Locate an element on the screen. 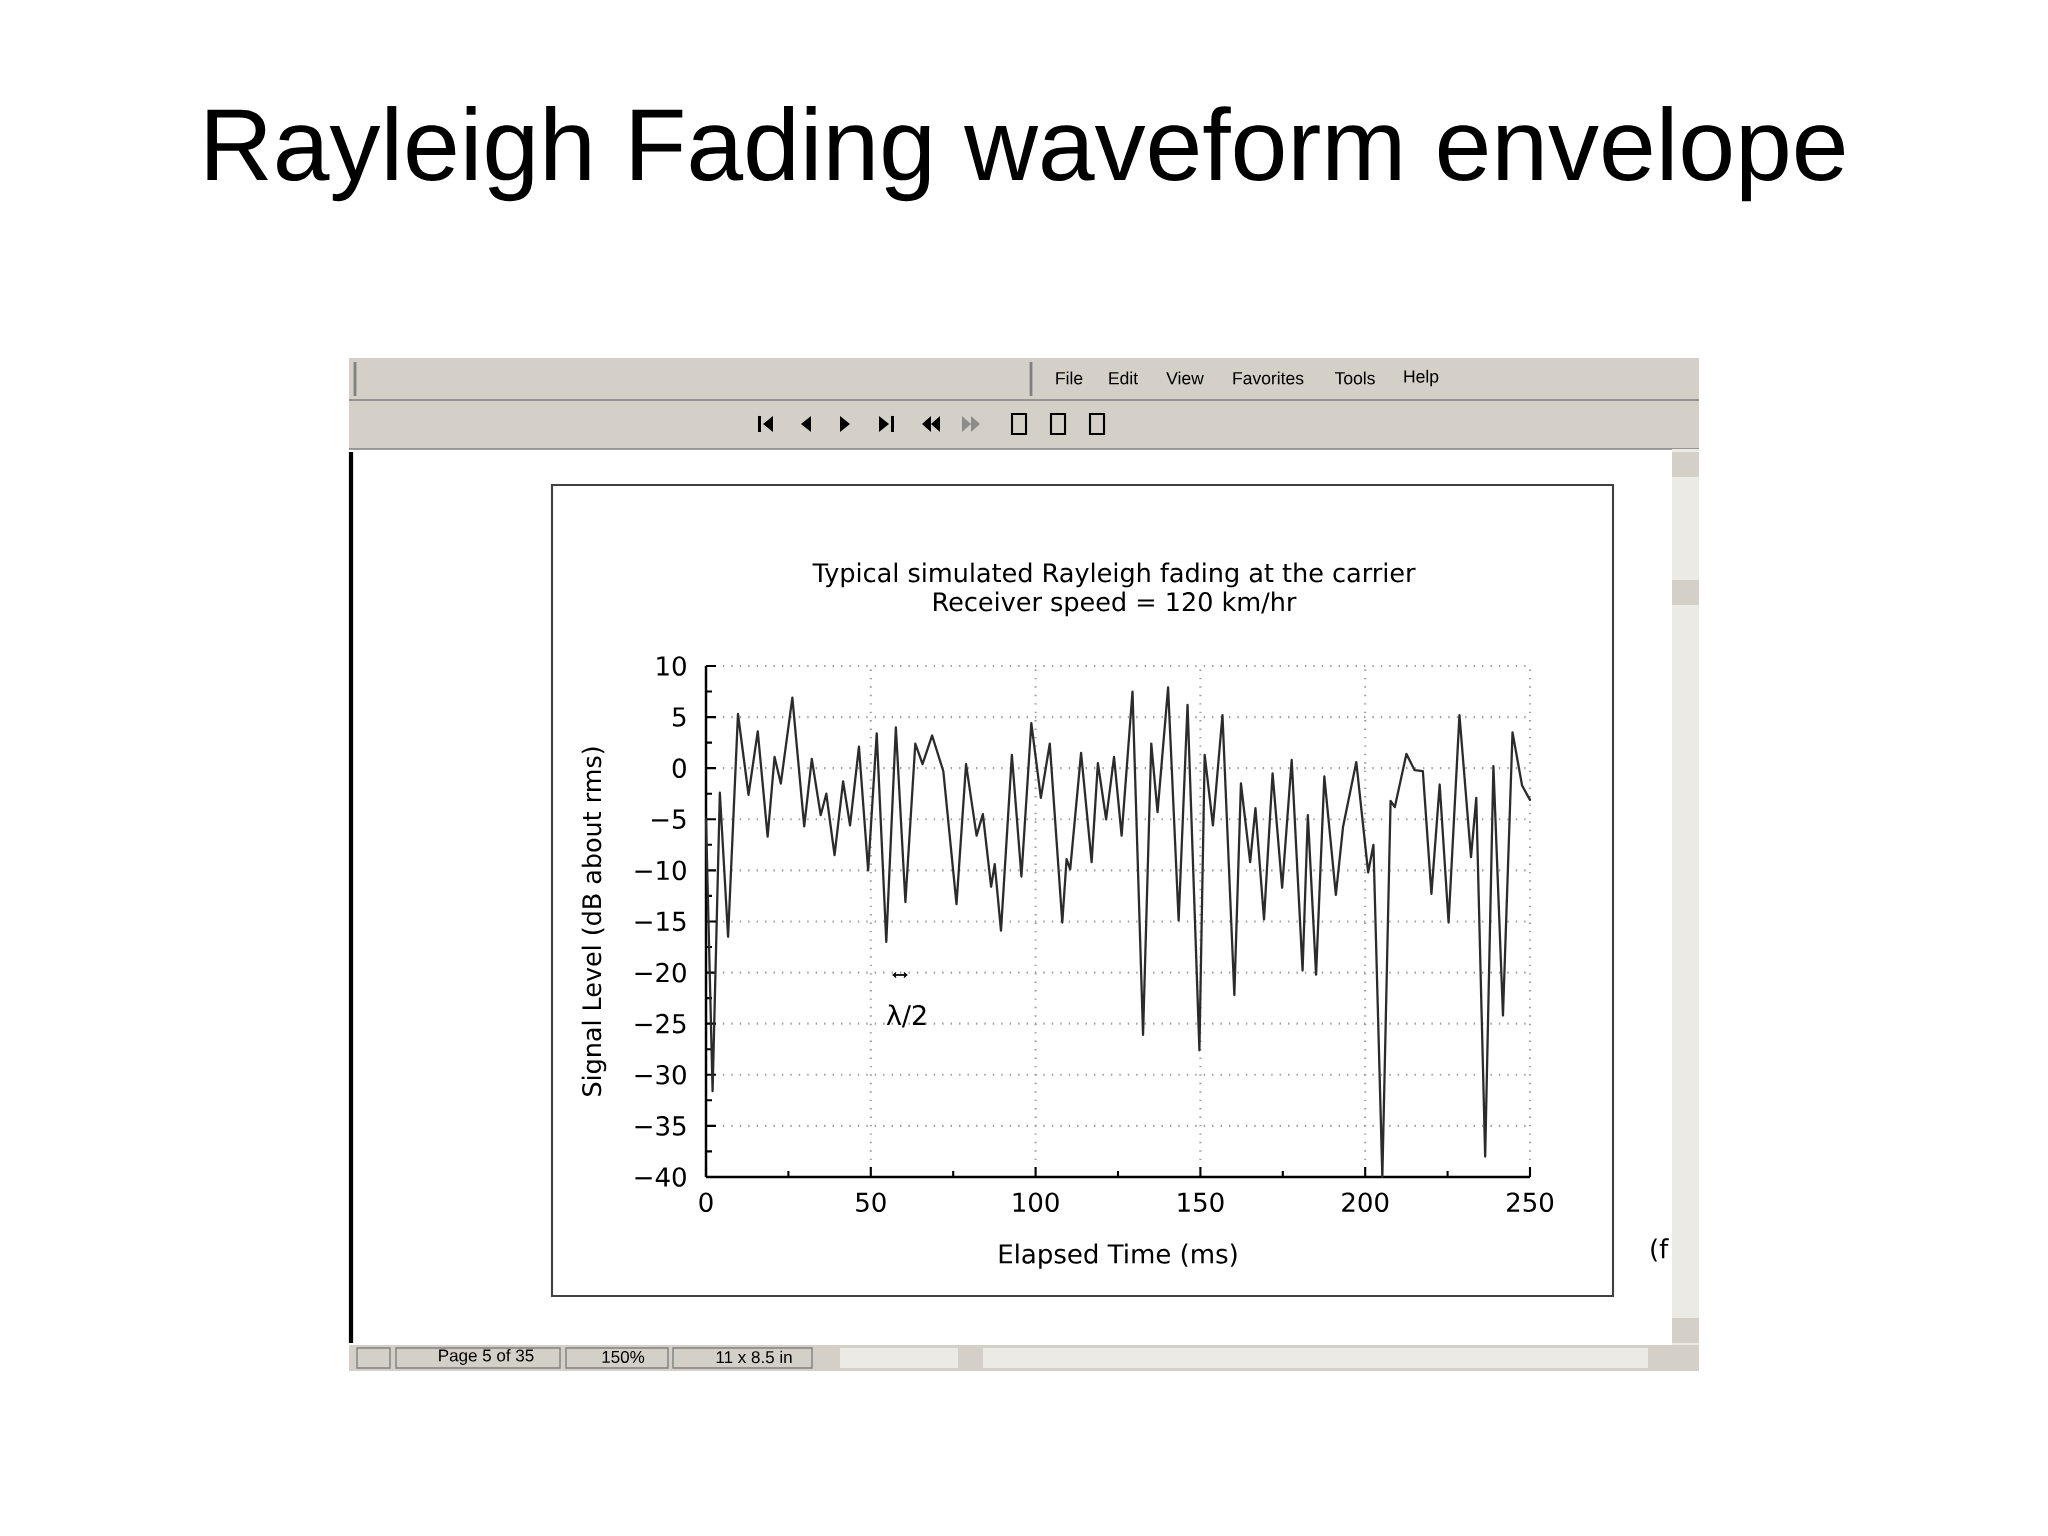 This screenshot has width=2048, height=1536. chart-title: Rayleigh Fading waveform envelope is located at coordinates (1025, 154).